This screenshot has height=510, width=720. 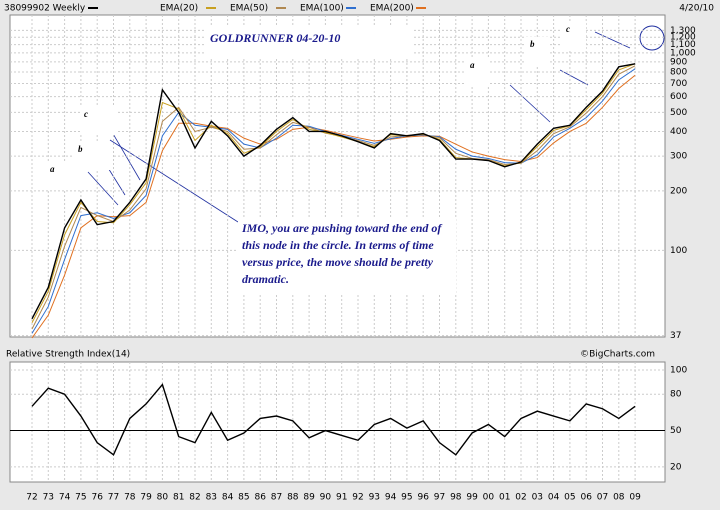 What do you see at coordinates (249, 9) in the screenshot?
I see `legend-label: EMA(50)` at bounding box center [249, 9].